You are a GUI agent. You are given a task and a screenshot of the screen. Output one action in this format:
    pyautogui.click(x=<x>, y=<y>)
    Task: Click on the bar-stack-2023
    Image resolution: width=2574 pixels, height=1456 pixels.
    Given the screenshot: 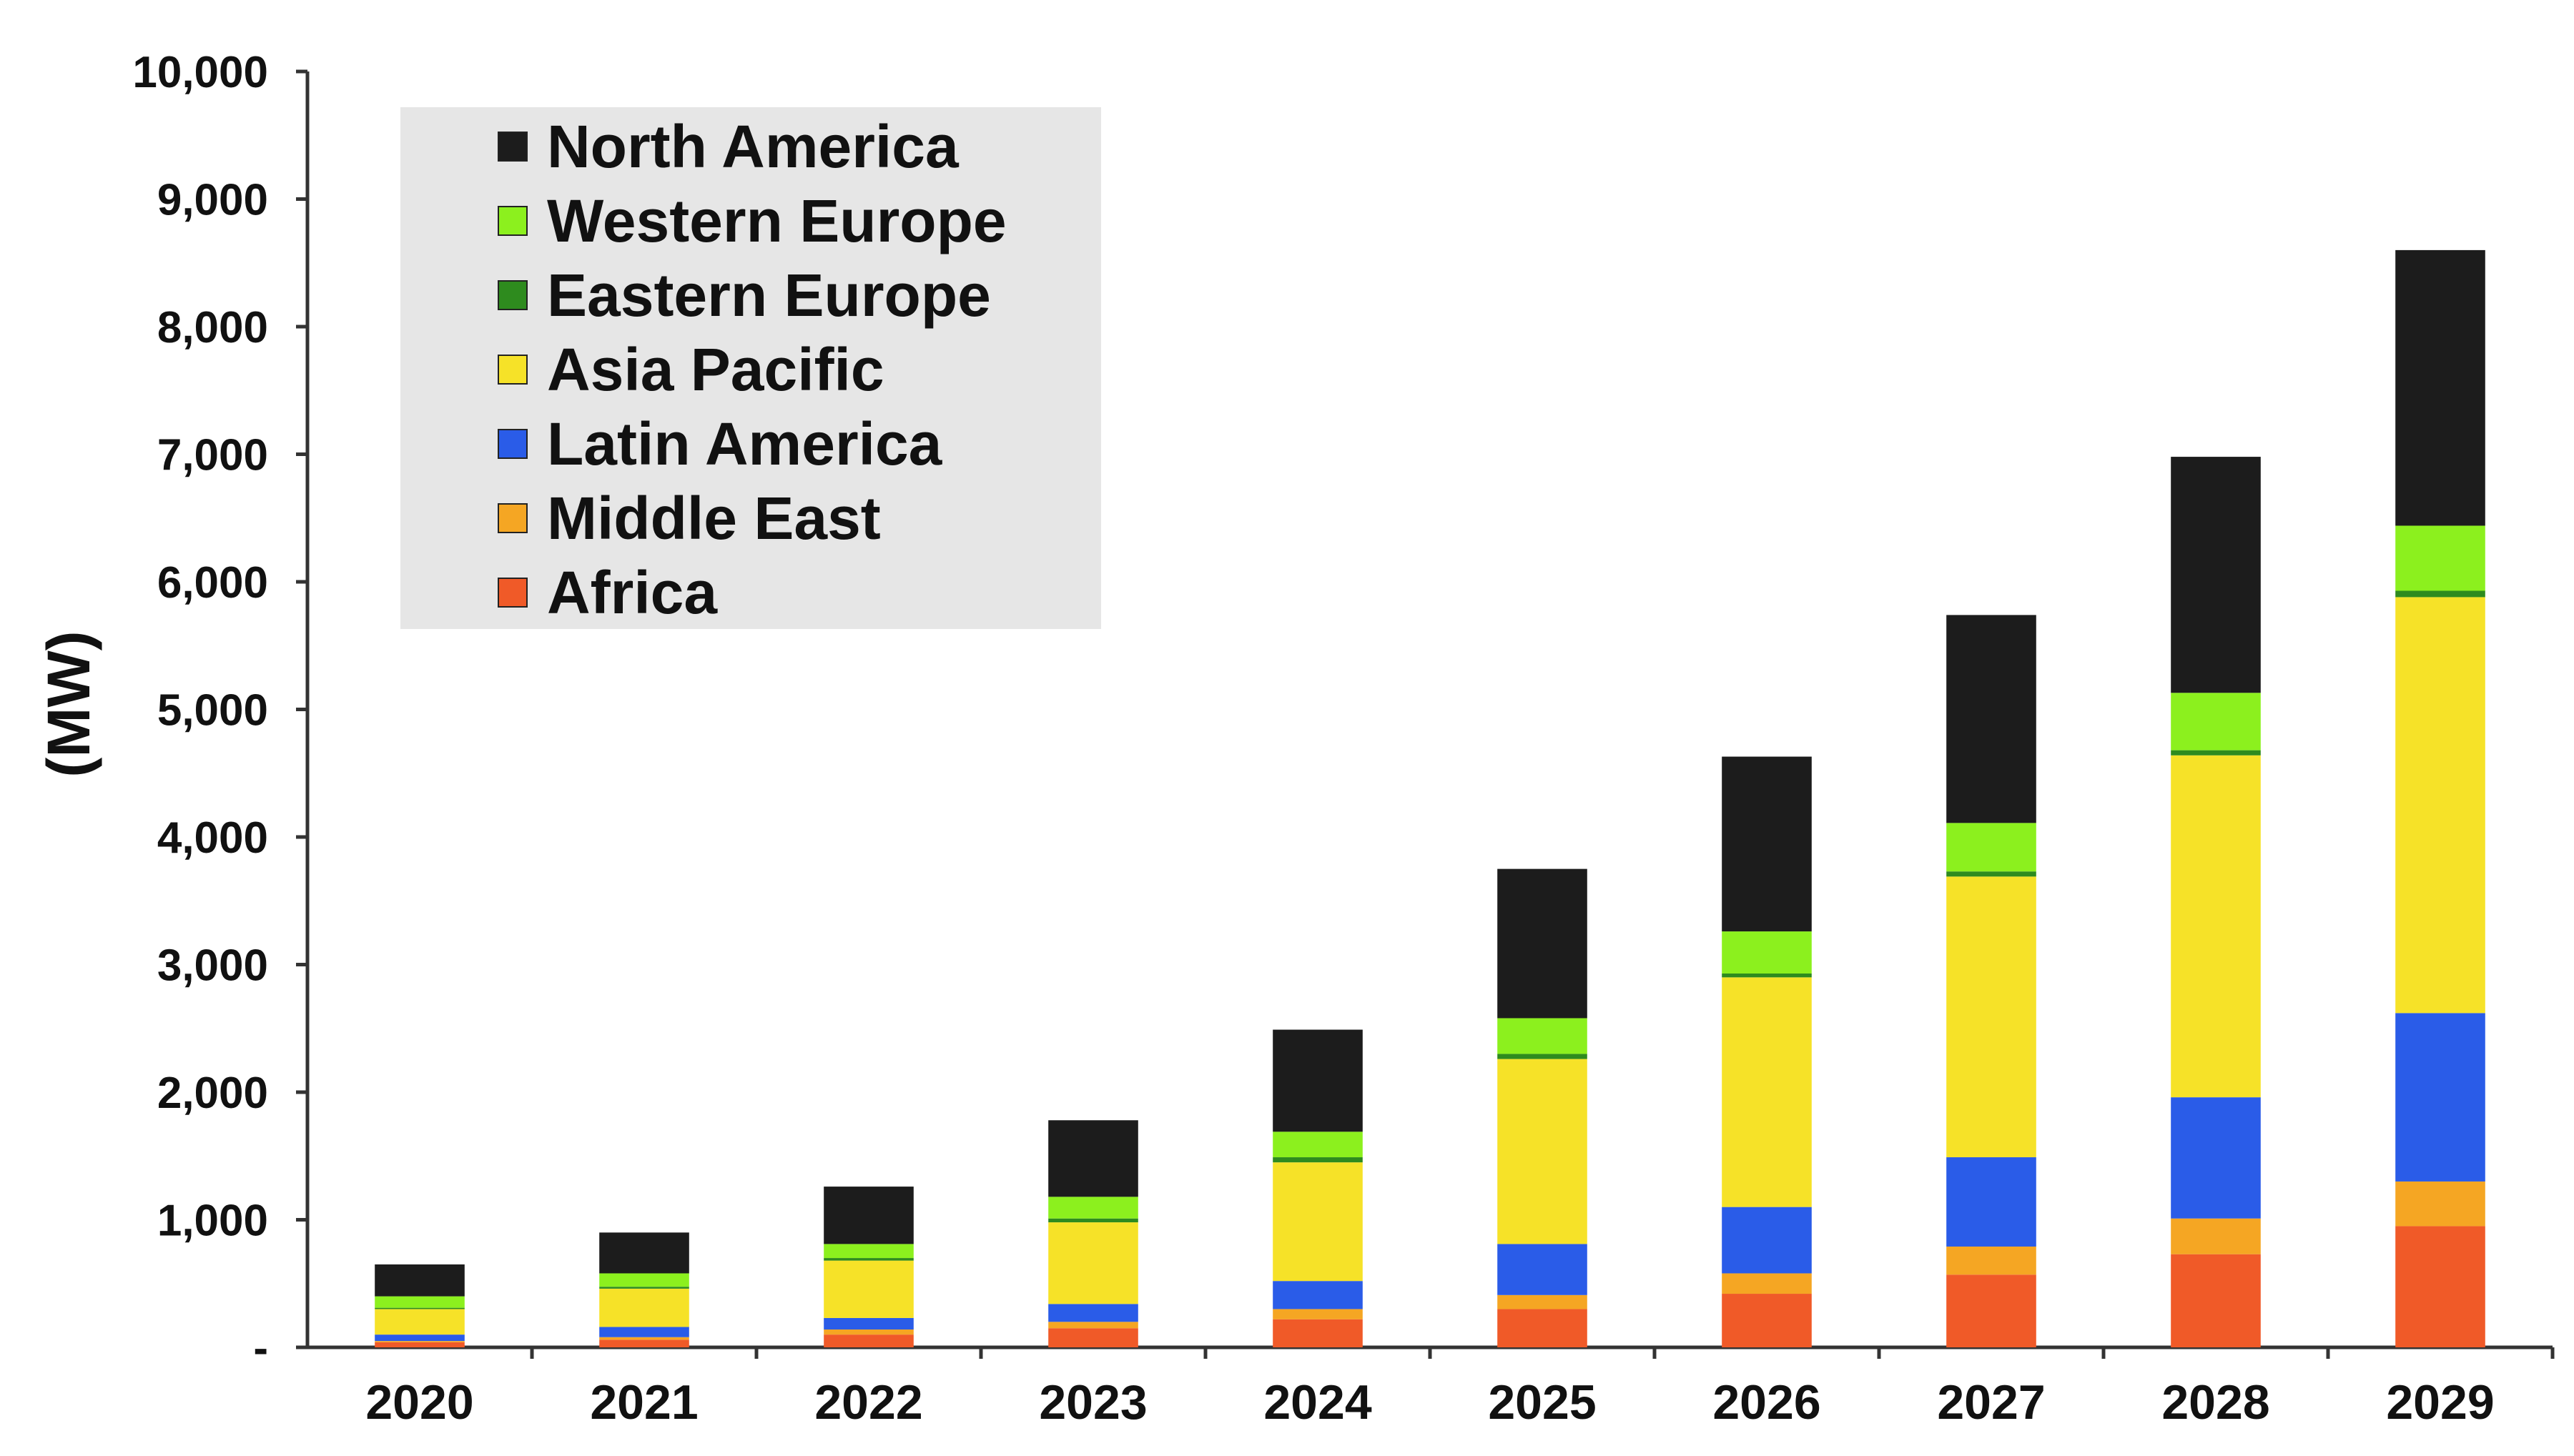 What is the action you would take?
    pyautogui.click(x=1093, y=1233)
    